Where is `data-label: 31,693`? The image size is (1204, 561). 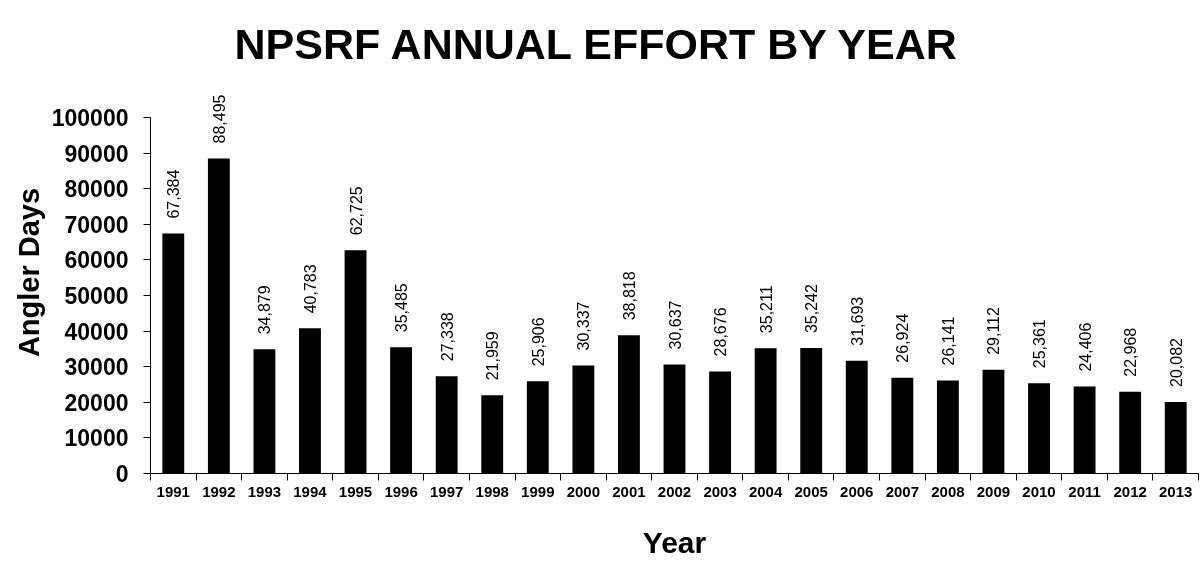 data-label: 31,693 is located at coordinates (857, 321).